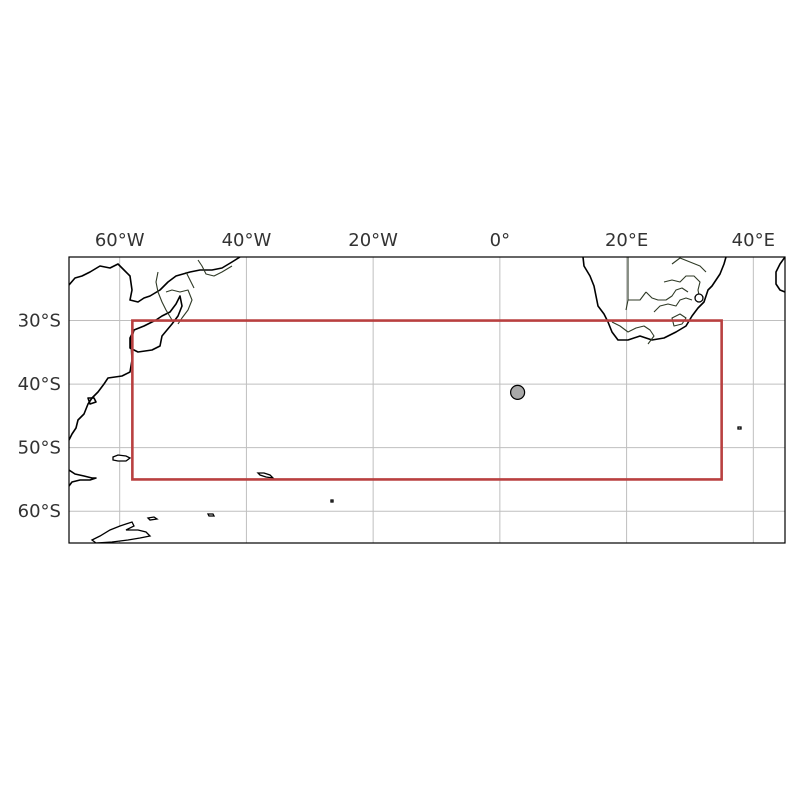  Describe the element at coordinates (120, 240) in the screenshot. I see `longitude-tick-label: 60°W` at that location.